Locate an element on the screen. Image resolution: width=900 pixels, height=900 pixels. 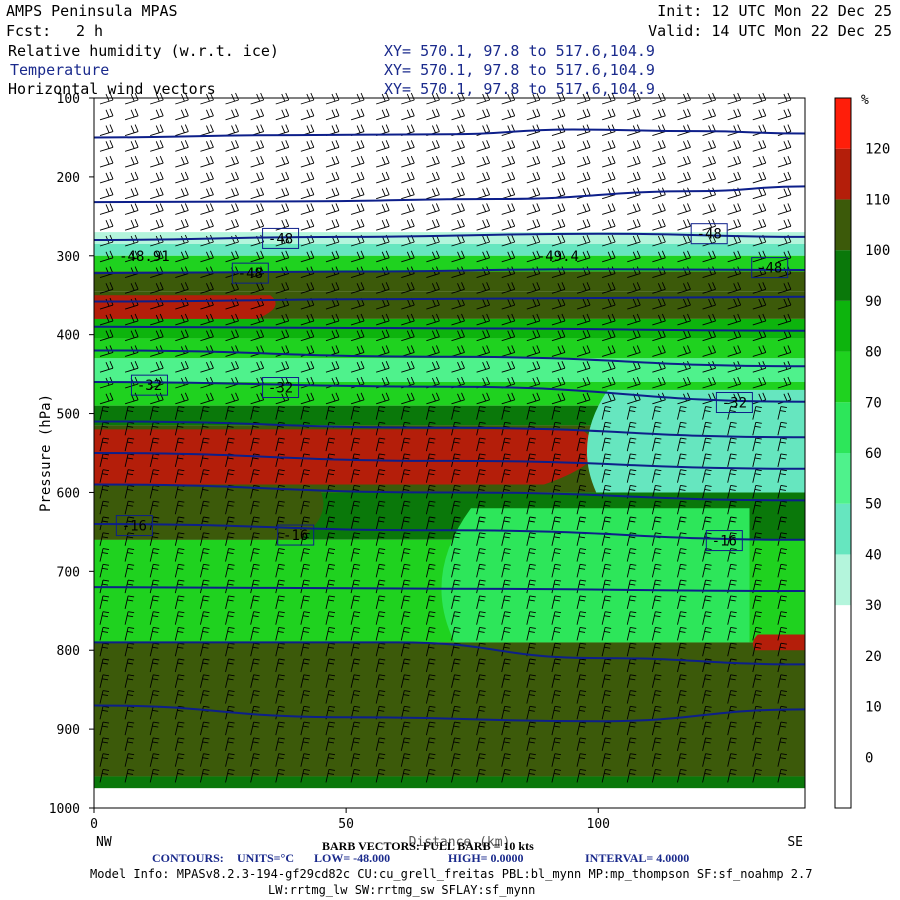
colorbar-tick-label: 120 is located at coordinates (877, 150).